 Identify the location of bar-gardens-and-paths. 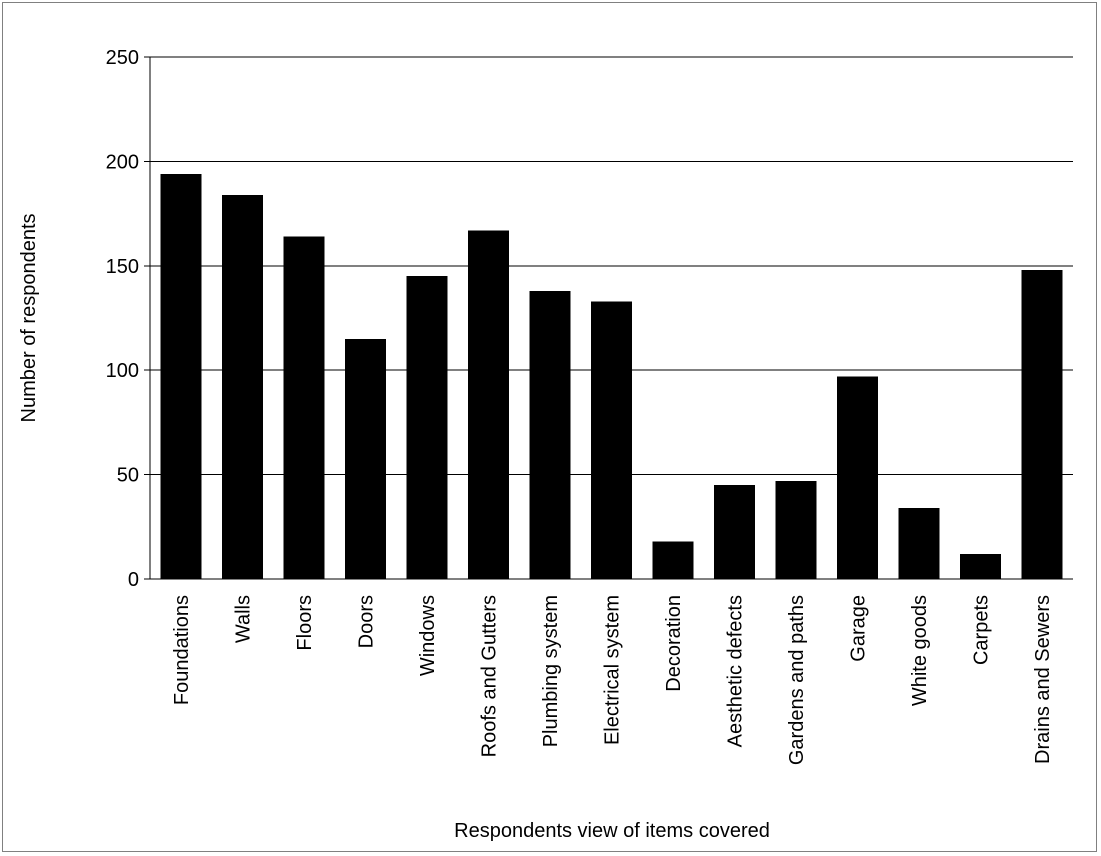
(796, 529).